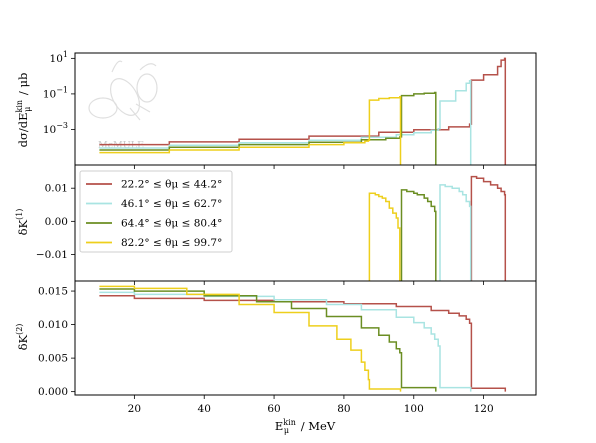  What do you see at coordinates (134, 409) in the screenshot?
I see `xtick-label-0: 20` at bounding box center [134, 409].